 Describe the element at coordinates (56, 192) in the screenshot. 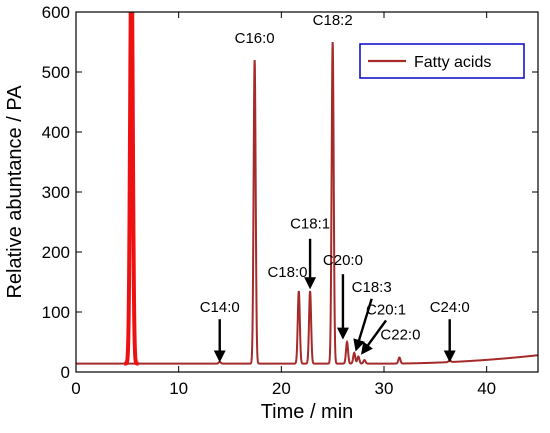

I see `y-tick-label: 300` at that location.